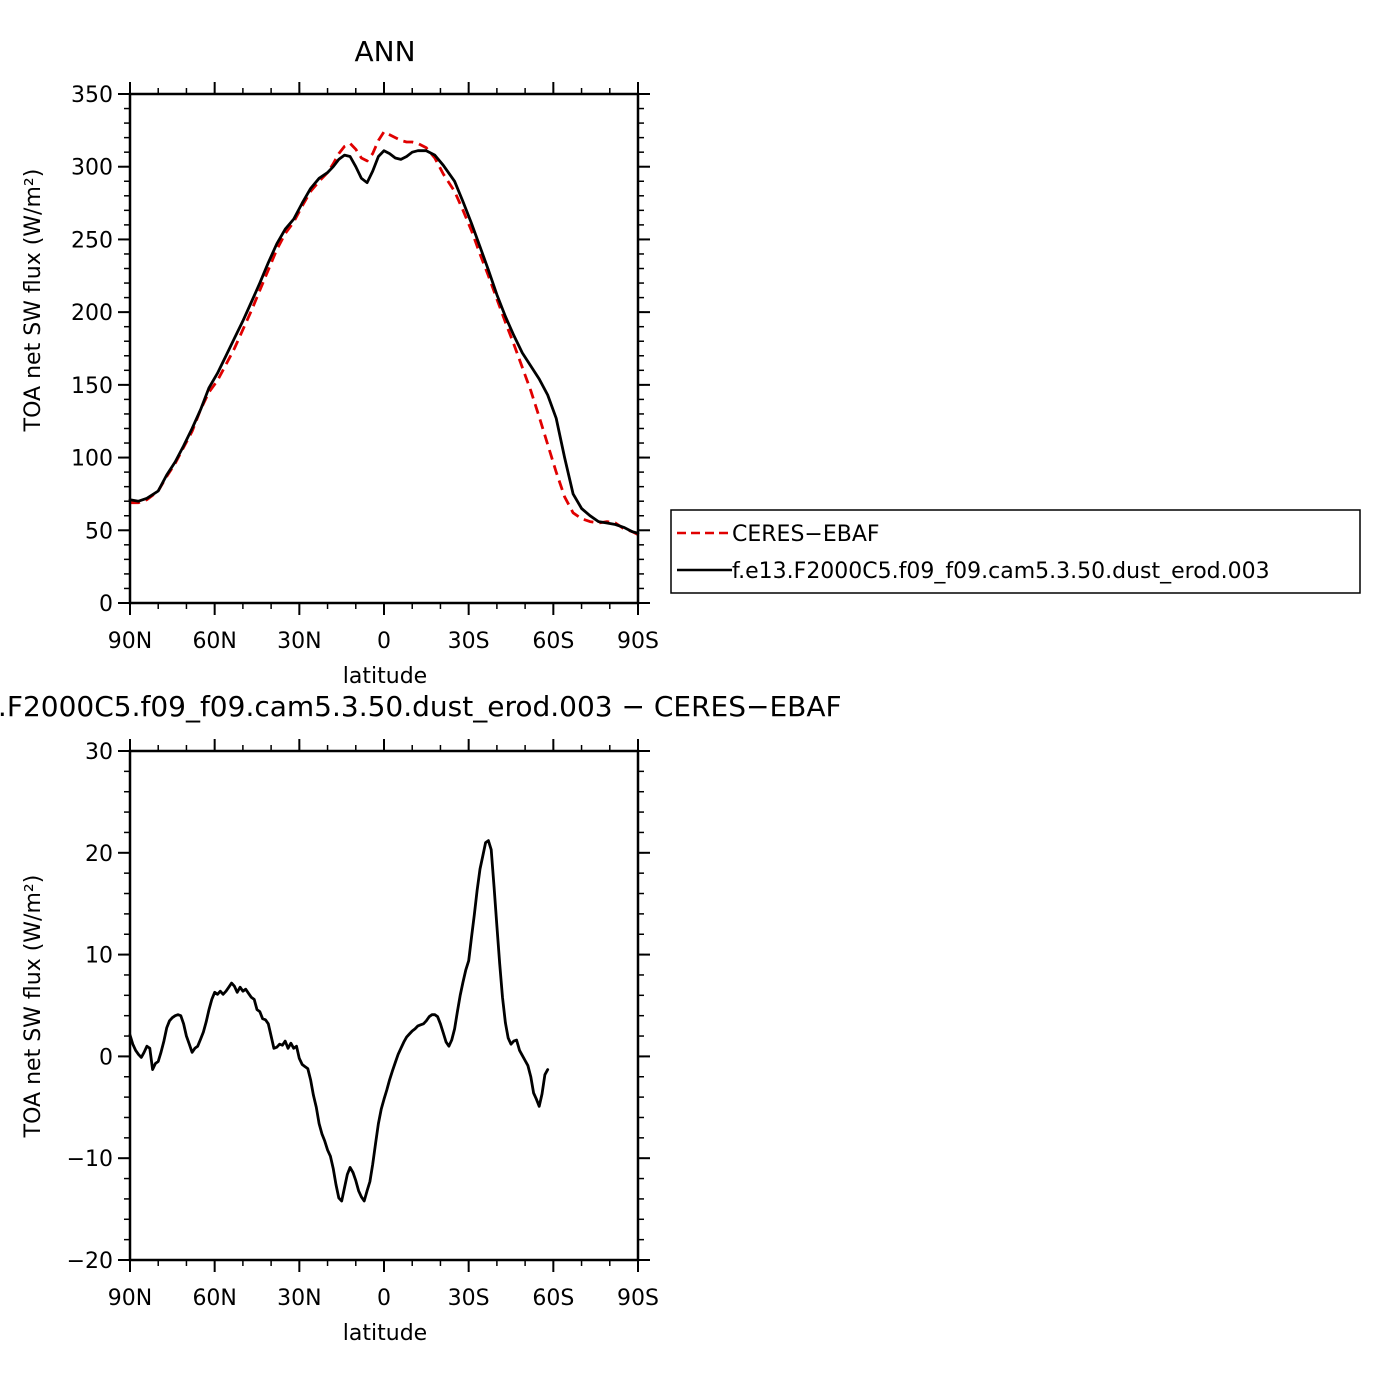 This screenshot has width=1380, height=1380. Describe the element at coordinates (92, 240) in the screenshot. I see `top-chart-ytick-label: 250` at that location.